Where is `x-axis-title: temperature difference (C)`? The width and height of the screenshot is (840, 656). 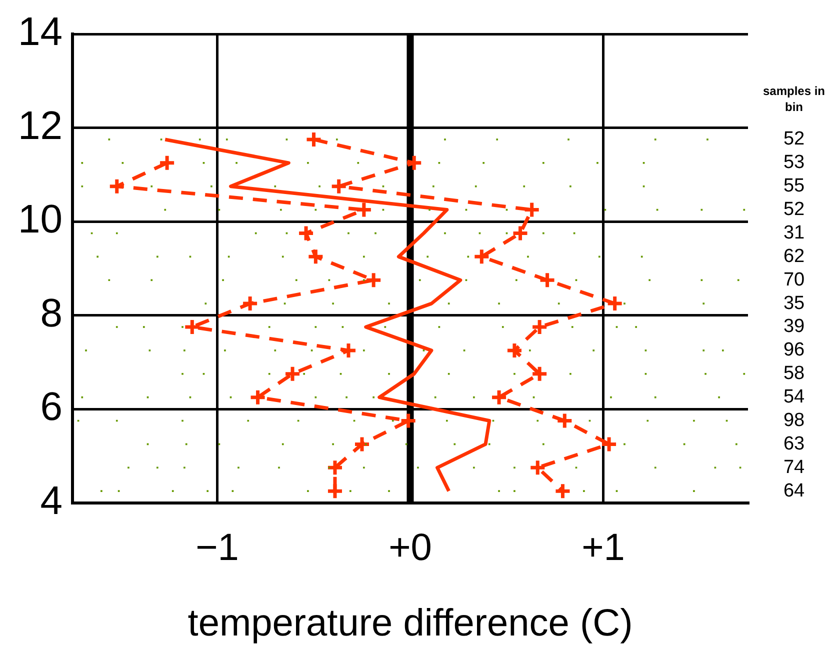
x-axis-title: temperature difference (C) is located at coordinates (410, 623).